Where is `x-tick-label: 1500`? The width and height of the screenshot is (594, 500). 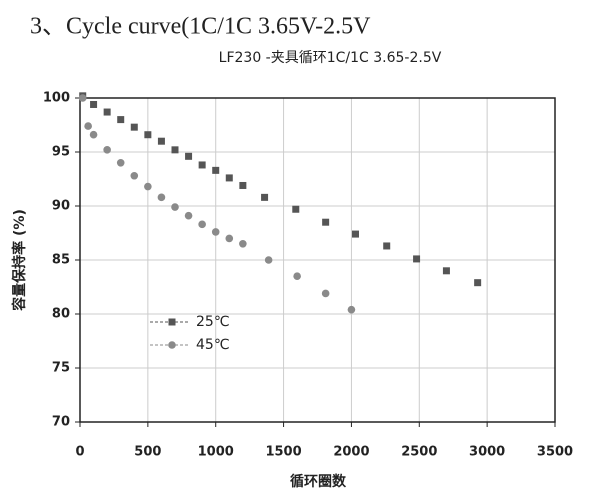
x-tick-label: 1500 is located at coordinates (283, 452).